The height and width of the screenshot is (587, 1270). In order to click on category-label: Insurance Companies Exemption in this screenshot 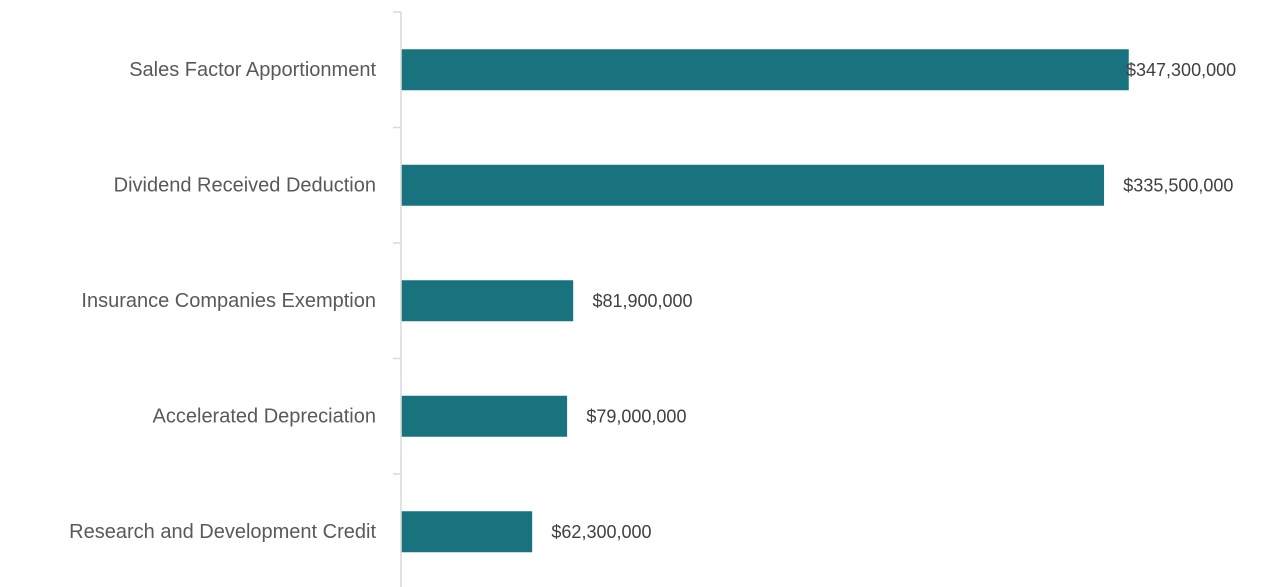, I will do `click(228, 301)`.